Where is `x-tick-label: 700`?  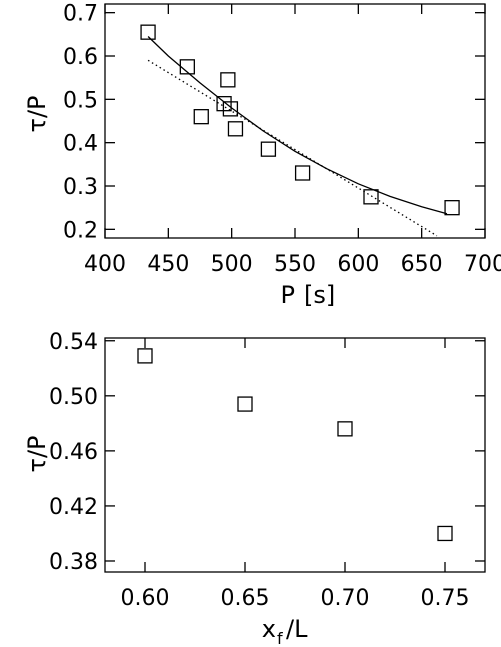
x-tick-label: 700 is located at coordinates (482, 264).